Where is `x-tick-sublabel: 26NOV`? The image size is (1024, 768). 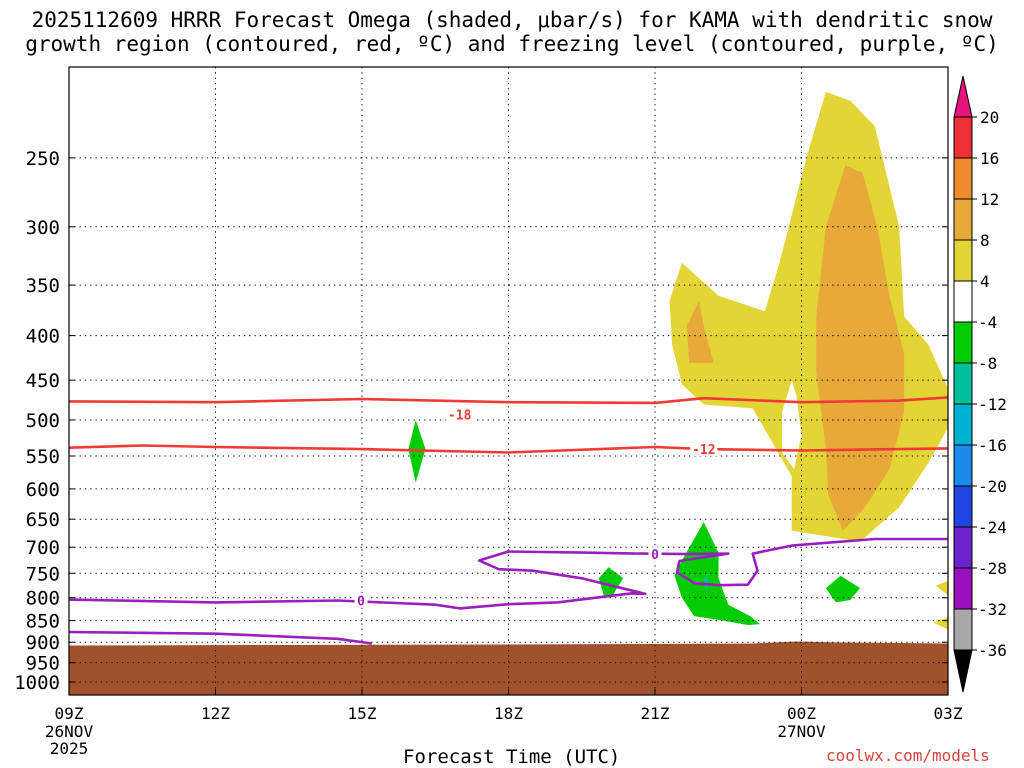
x-tick-sublabel: 26NOV is located at coordinates (69, 731).